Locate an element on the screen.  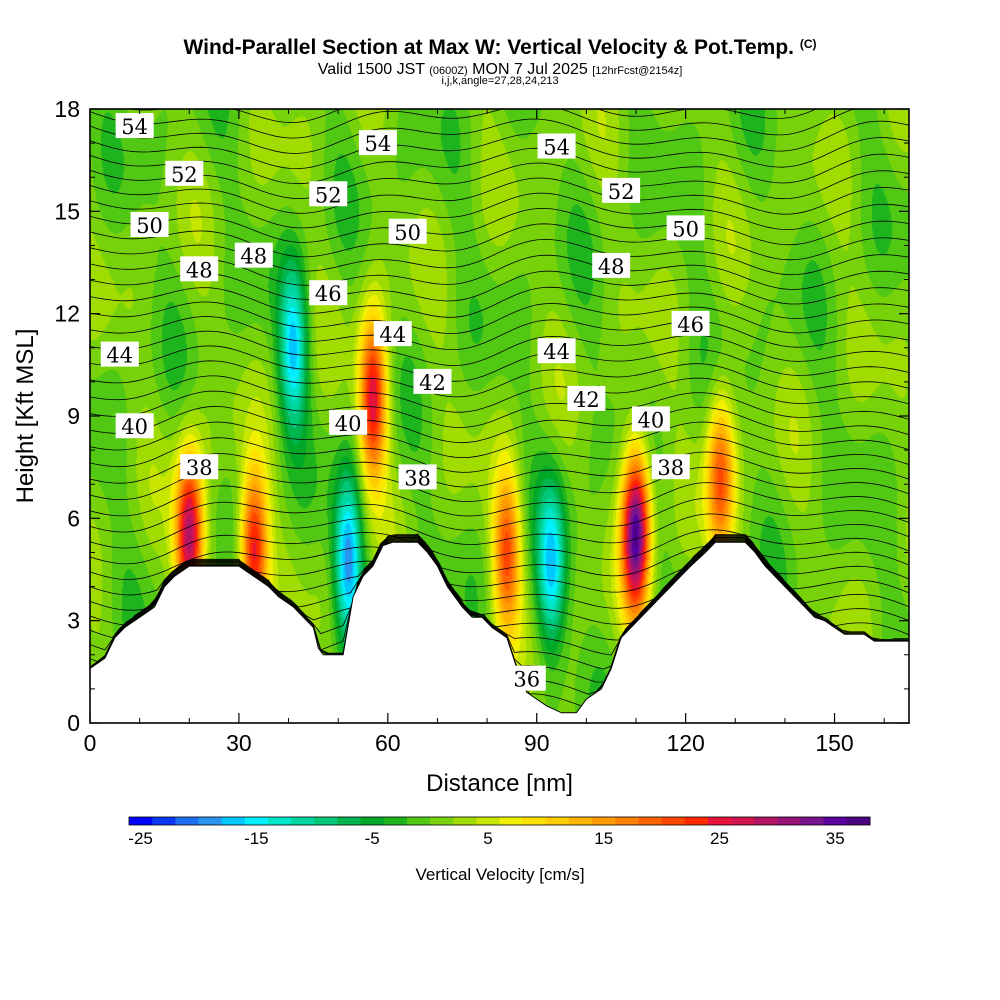
contour-label: 42 is located at coordinates (586, 400).